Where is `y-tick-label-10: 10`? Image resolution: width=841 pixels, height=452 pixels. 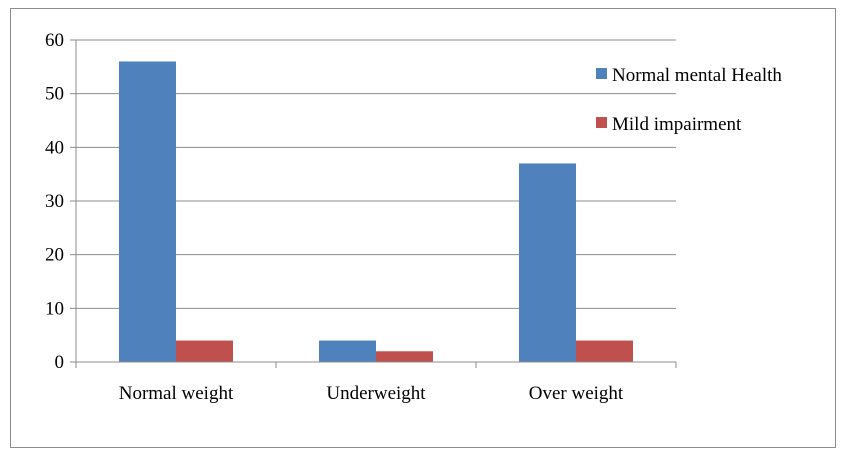
y-tick-label-10: 10 is located at coordinates (54, 308).